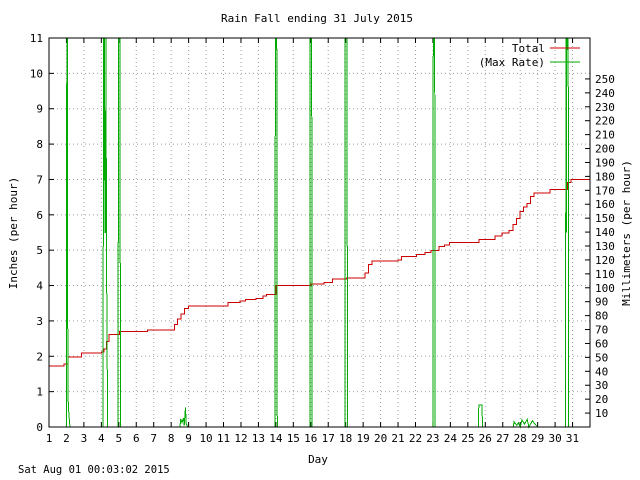 This screenshot has width=640, height=480. What do you see at coordinates (276, 438) in the screenshot?
I see `x-tick-label: 14` at bounding box center [276, 438].